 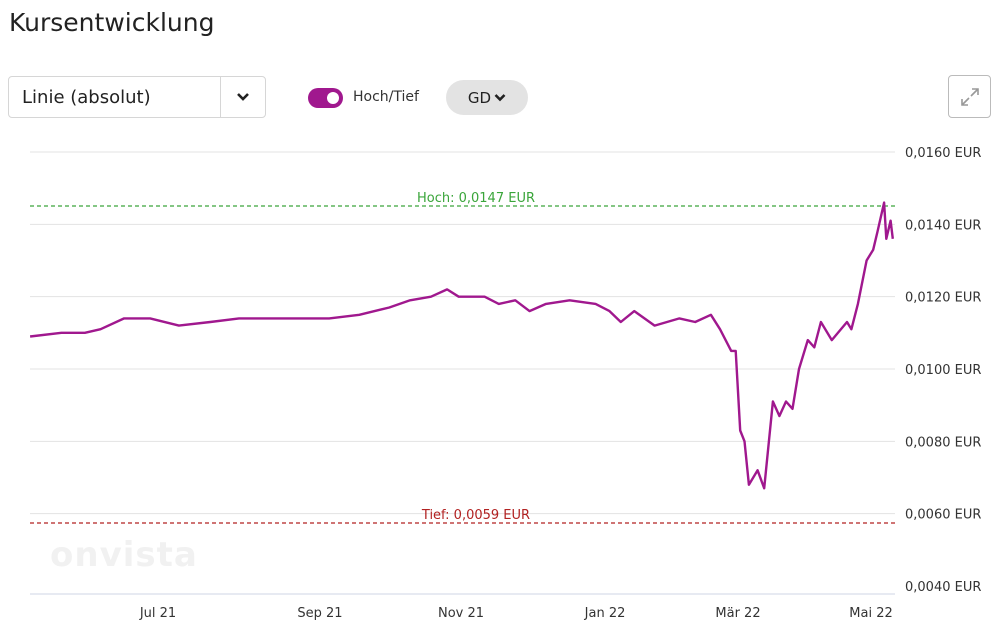 What do you see at coordinates (605, 613) in the screenshot?
I see `x-tick-label: Jan 22` at bounding box center [605, 613].